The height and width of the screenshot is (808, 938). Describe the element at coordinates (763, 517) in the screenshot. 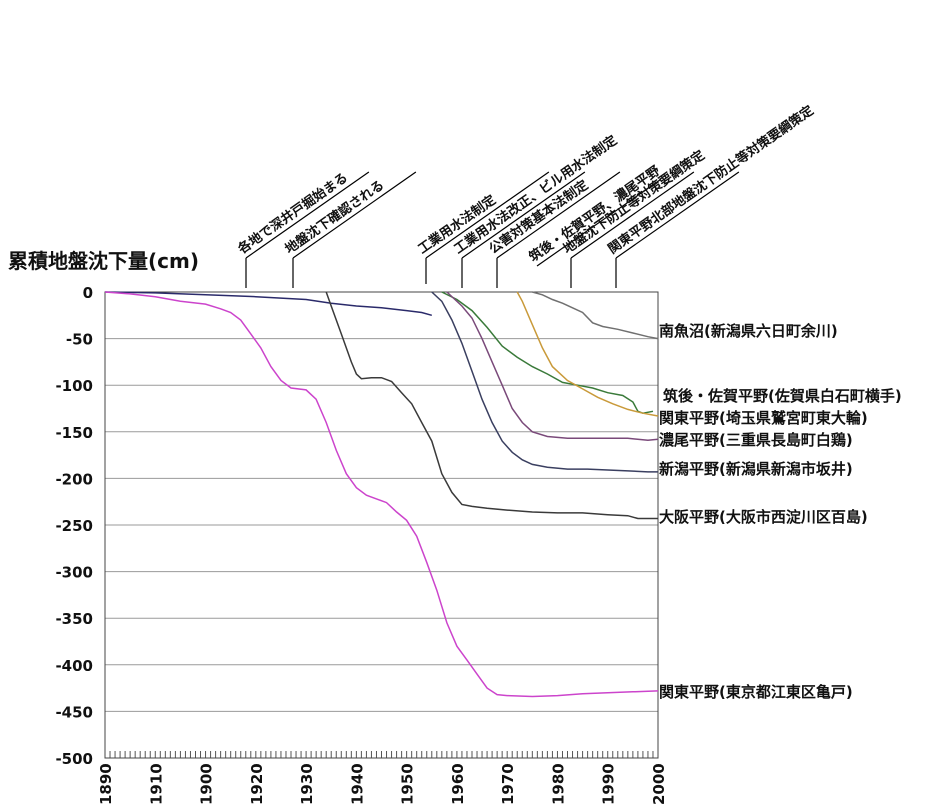

I see `series-label: 大阪平野(大阪市西淀川区百島)` at that location.